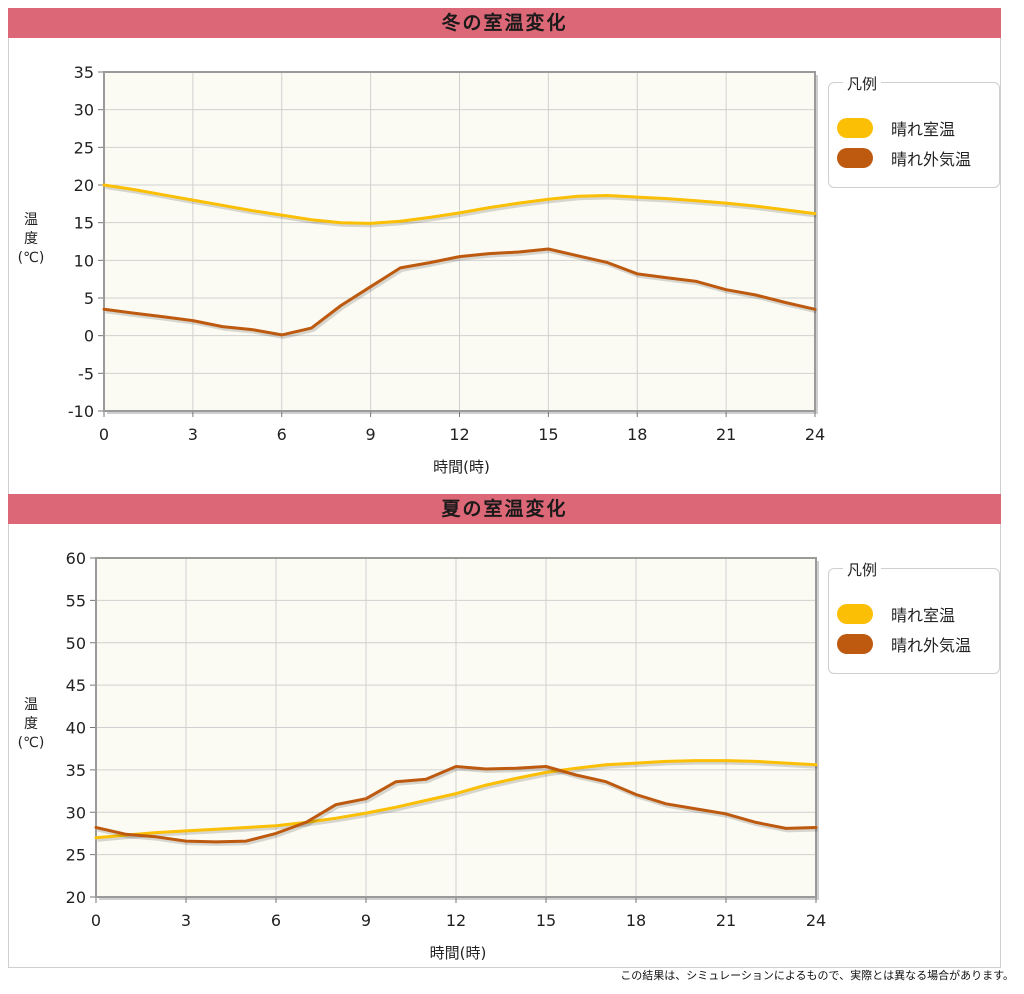  I want to click on summer-y-tick-label: 35, so click(76, 770).